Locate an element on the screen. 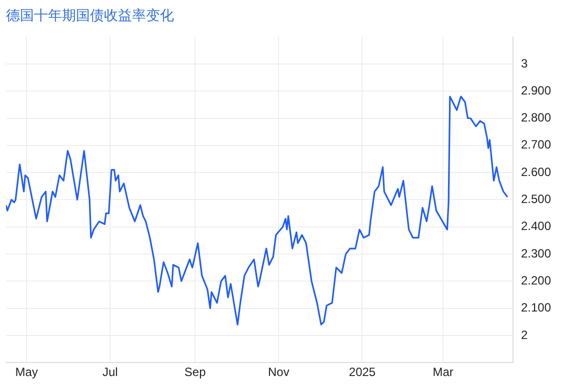 The height and width of the screenshot is (391, 567). x-tick-label: 2025 is located at coordinates (362, 372).